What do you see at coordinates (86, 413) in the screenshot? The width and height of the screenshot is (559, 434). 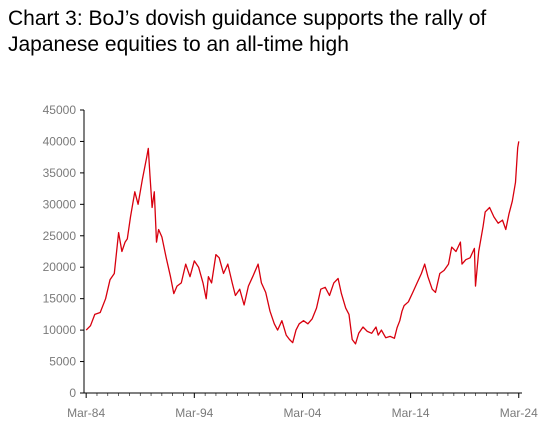 I see `x-tick-label: Mar-84` at bounding box center [86, 413].